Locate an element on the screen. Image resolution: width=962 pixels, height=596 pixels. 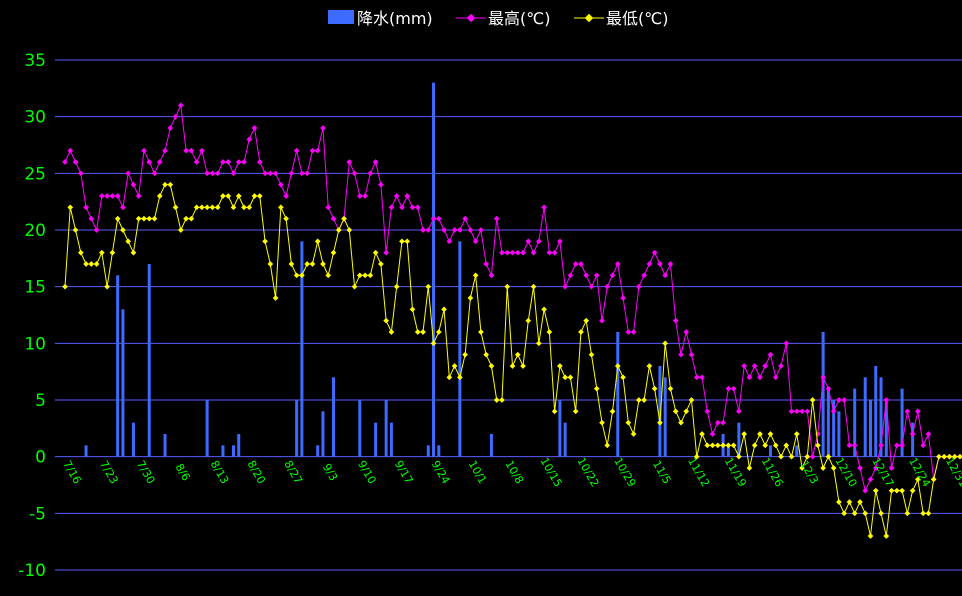
y-tick-label: 30 is located at coordinates (35, 118).